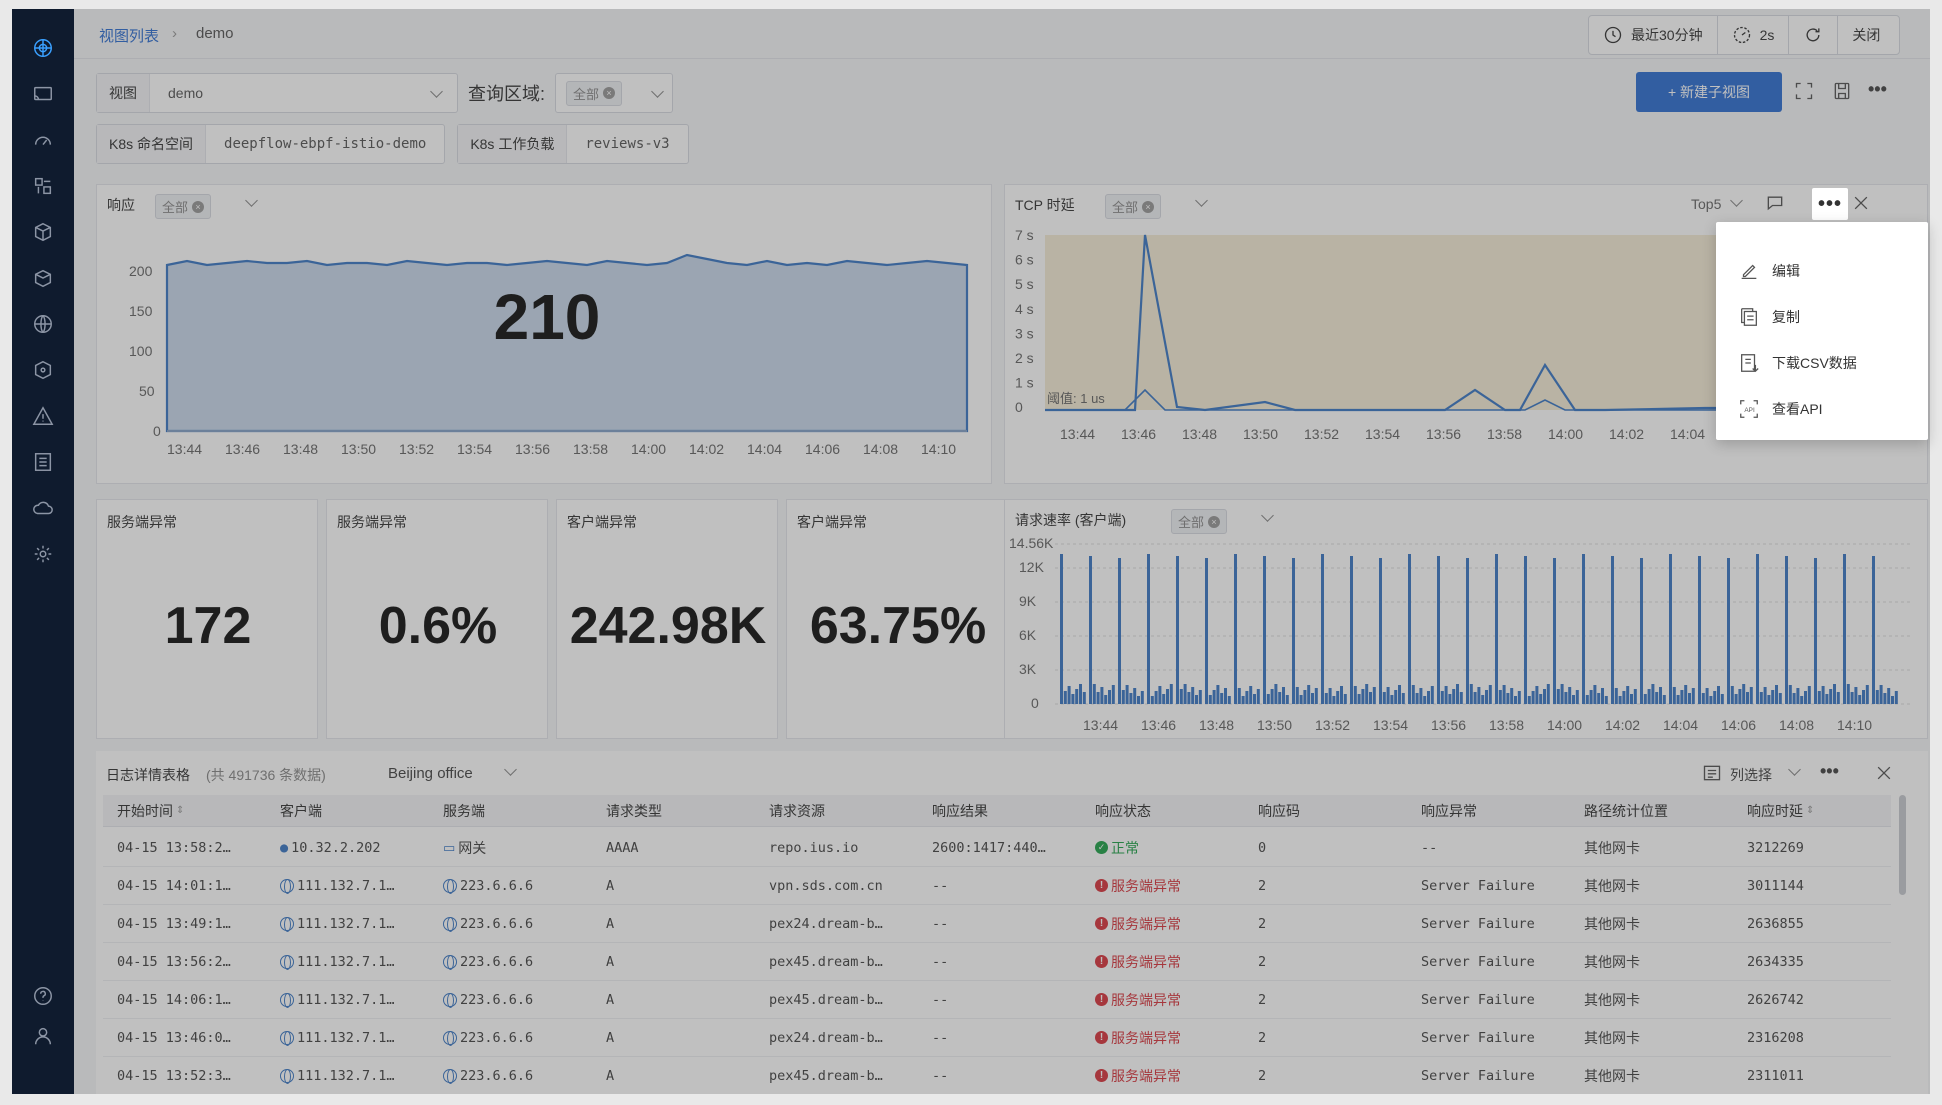  What do you see at coordinates (1775, 203) in the screenshot?
I see `compare-icon` at bounding box center [1775, 203].